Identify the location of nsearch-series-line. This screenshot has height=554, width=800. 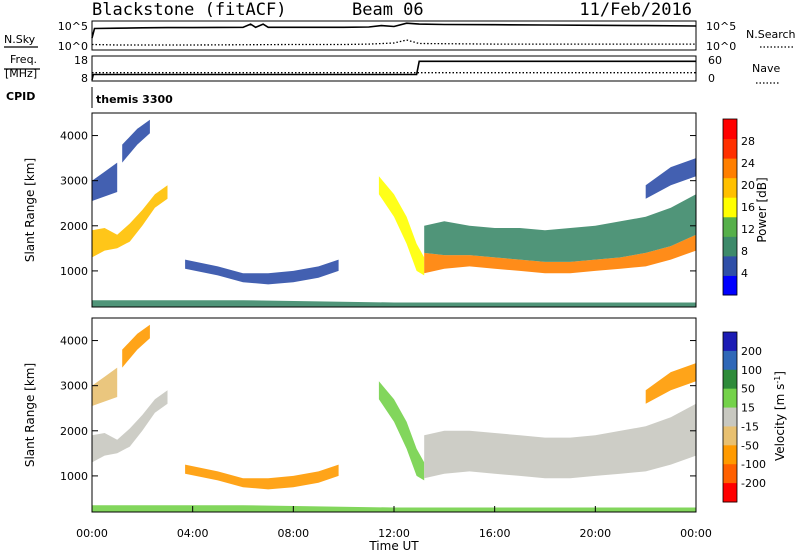
(393, 42).